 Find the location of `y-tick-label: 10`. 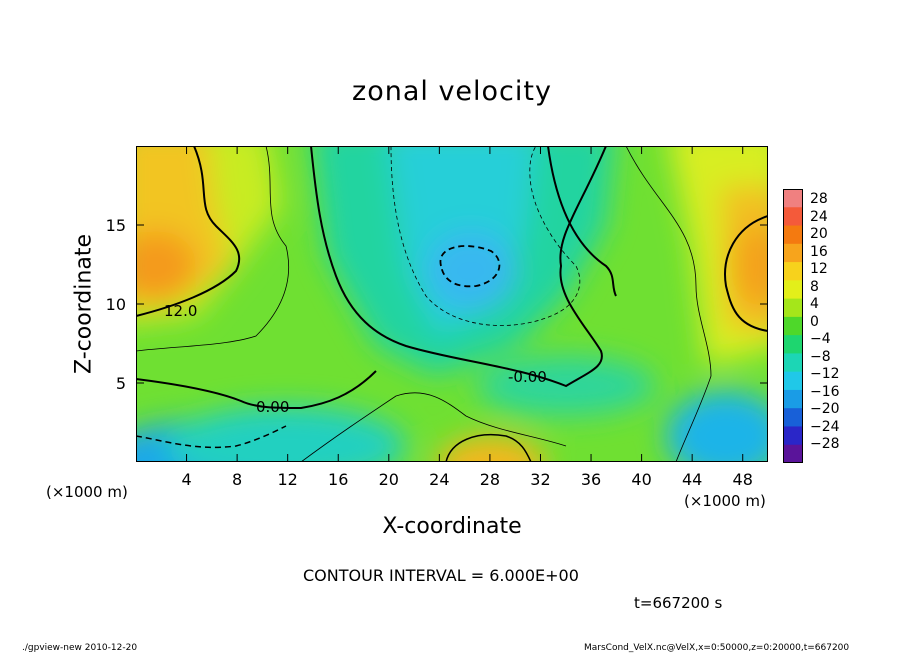

y-tick-label: 10 is located at coordinates (116, 304).